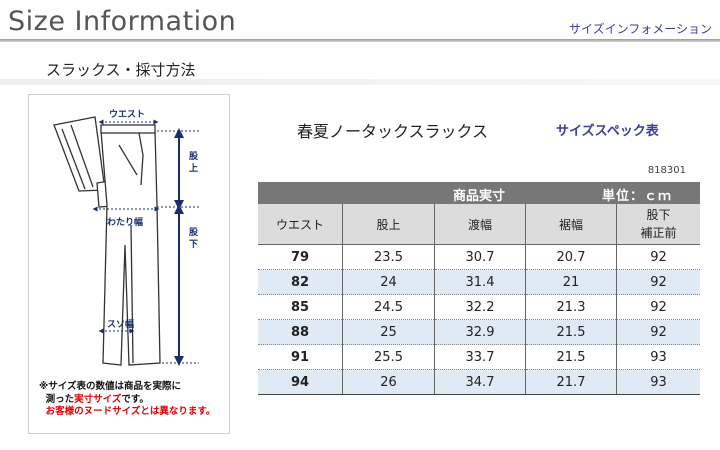  What do you see at coordinates (393, 131) in the screenshot?
I see `product-title: 春夏ノータックスラックス` at bounding box center [393, 131].